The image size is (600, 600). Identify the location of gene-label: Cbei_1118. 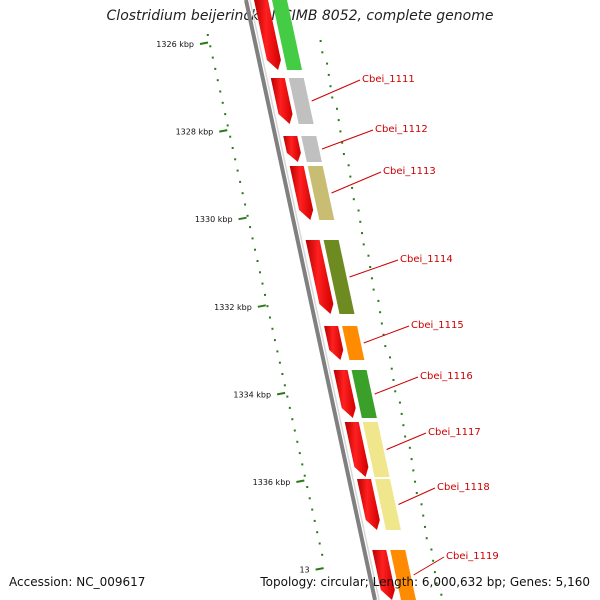
(463, 487).